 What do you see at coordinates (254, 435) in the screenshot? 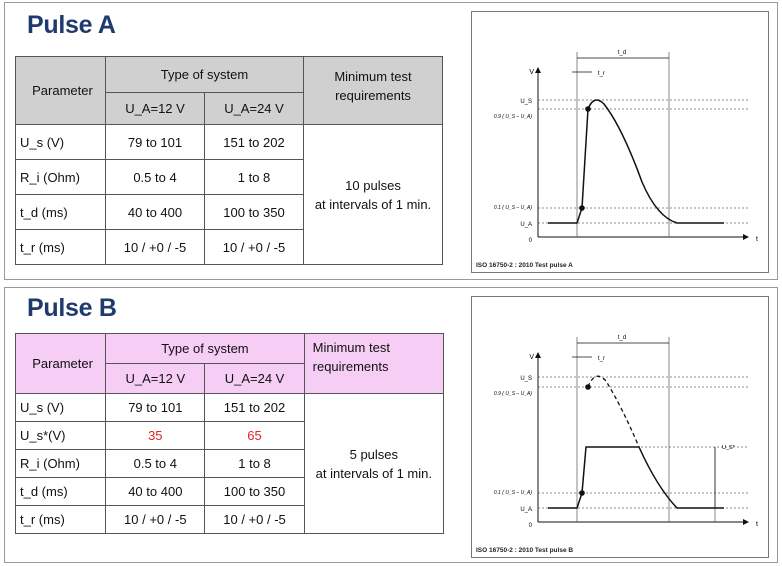
I see `value-24v: 65` at bounding box center [254, 435].